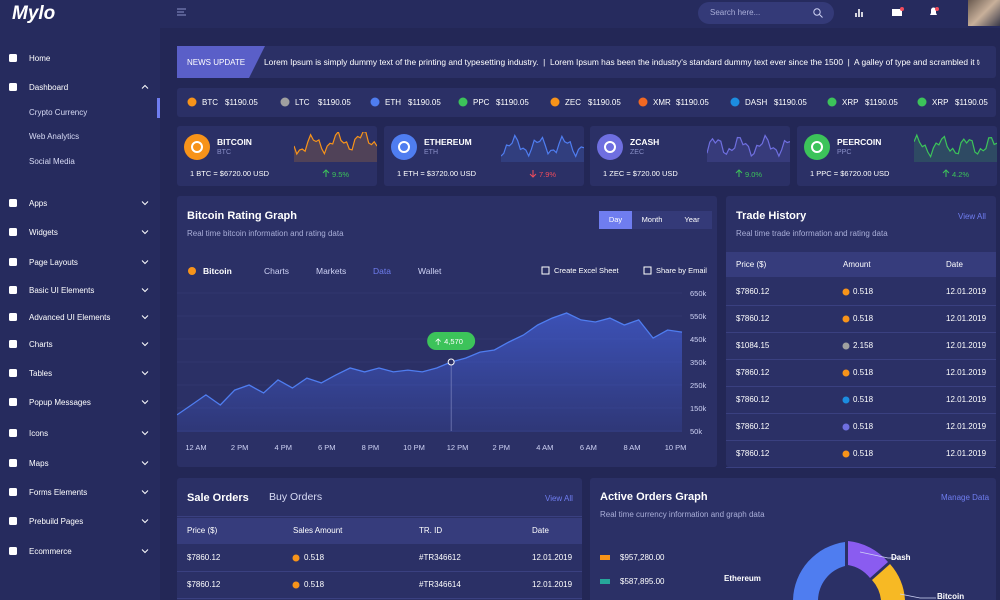 This screenshot has width=1000, height=600. I want to click on menu-item: Maps, so click(39, 463).